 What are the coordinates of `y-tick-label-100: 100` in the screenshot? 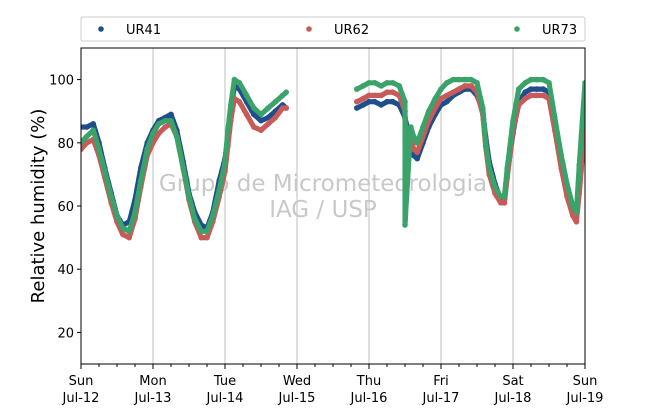 It's located at (61, 81).